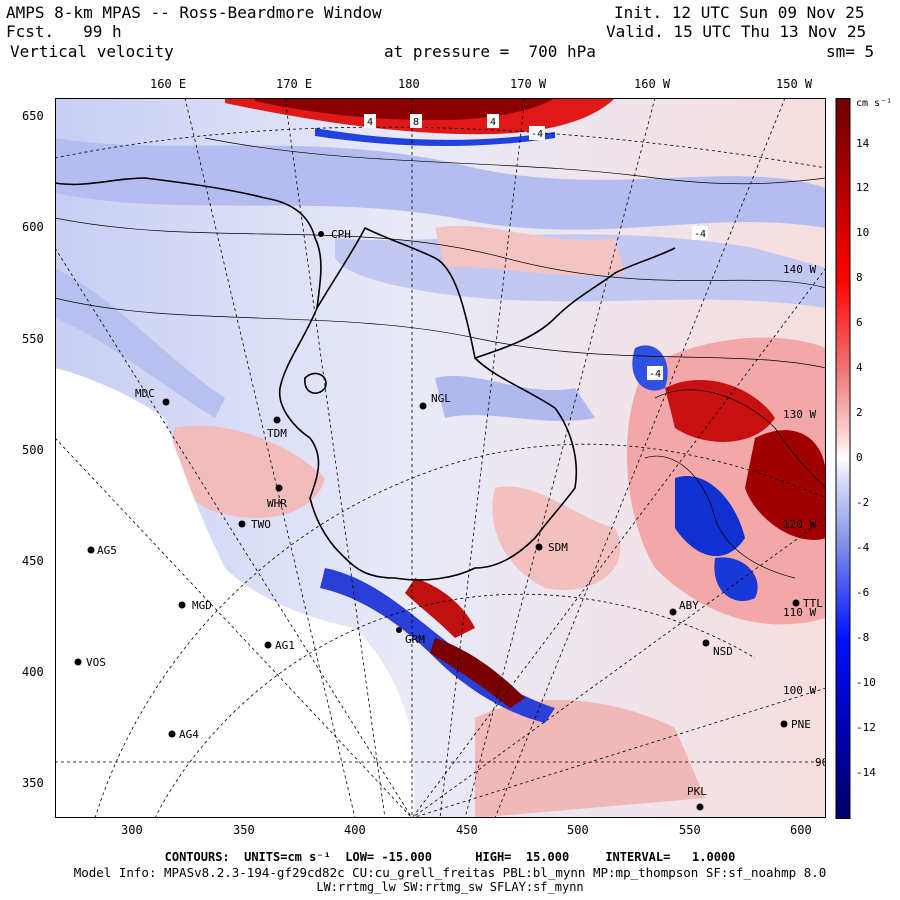 This screenshot has width=900, height=900. I want to click on svg-text: ABY, so click(689, 605).